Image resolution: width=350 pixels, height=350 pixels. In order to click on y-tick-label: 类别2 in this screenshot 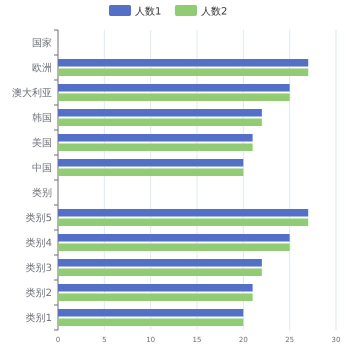, I will do `click(39, 293)`.